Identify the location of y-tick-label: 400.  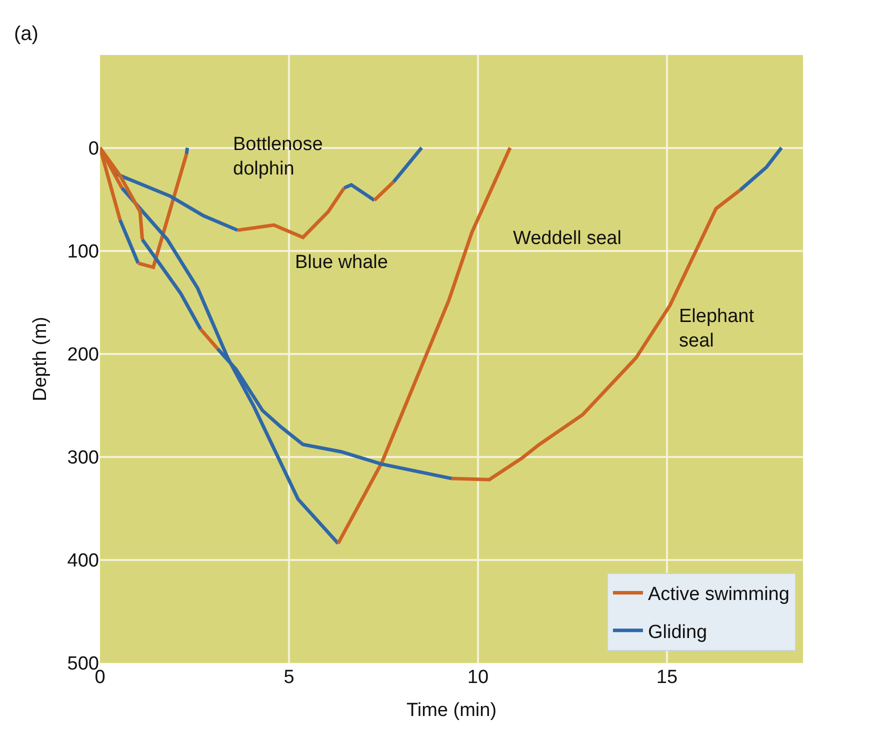
(83, 561).